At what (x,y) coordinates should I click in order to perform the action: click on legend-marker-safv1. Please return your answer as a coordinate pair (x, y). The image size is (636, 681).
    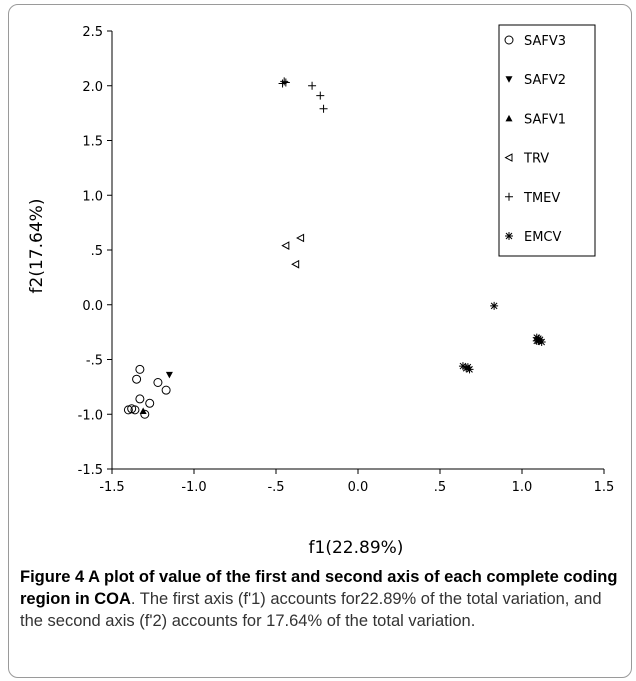
    Looking at the image, I should click on (509, 118).